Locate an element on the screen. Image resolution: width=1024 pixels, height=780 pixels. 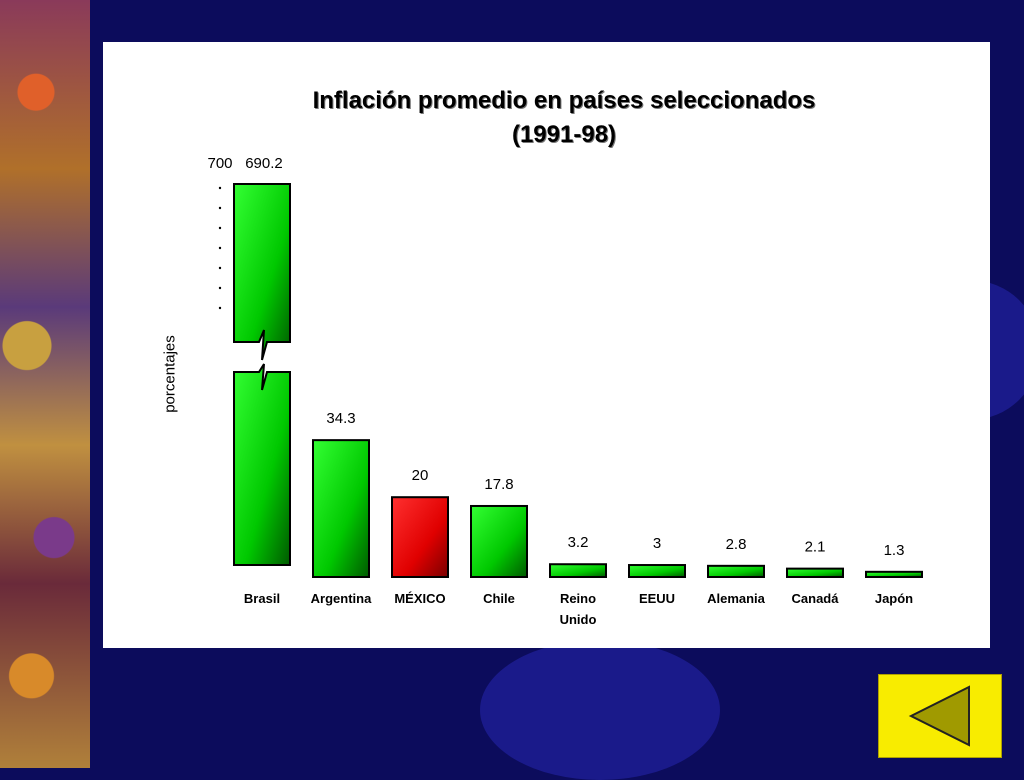
category-label: MÉXICO is located at coordinates (419, 598).